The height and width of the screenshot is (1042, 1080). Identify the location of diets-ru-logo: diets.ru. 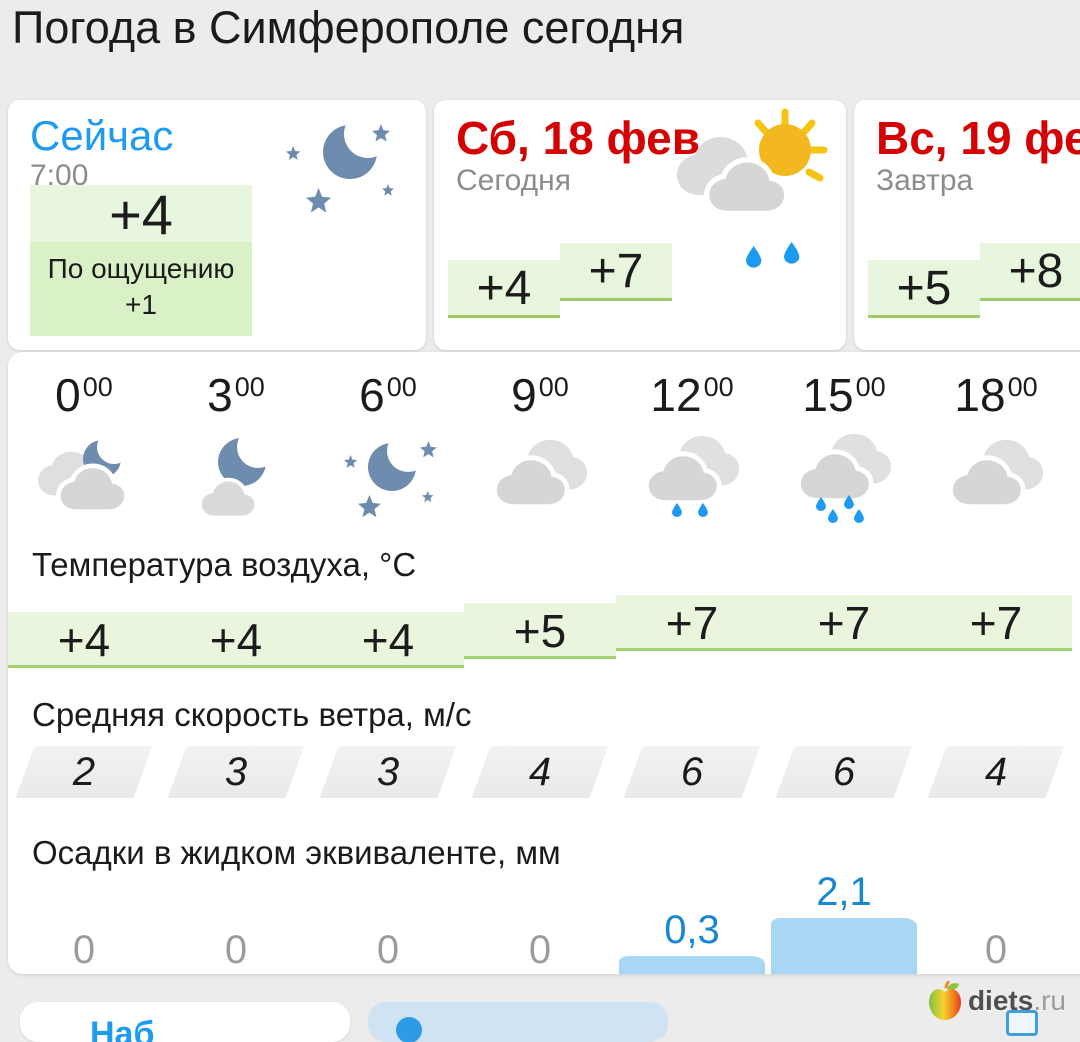
(996, 1001).